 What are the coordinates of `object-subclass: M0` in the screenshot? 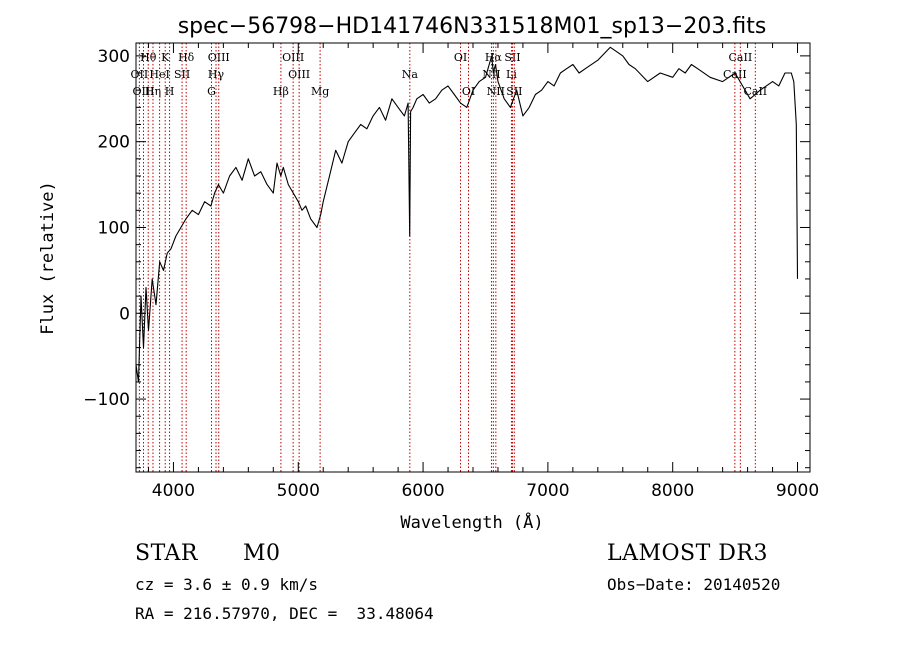 It's located at (262, 553).